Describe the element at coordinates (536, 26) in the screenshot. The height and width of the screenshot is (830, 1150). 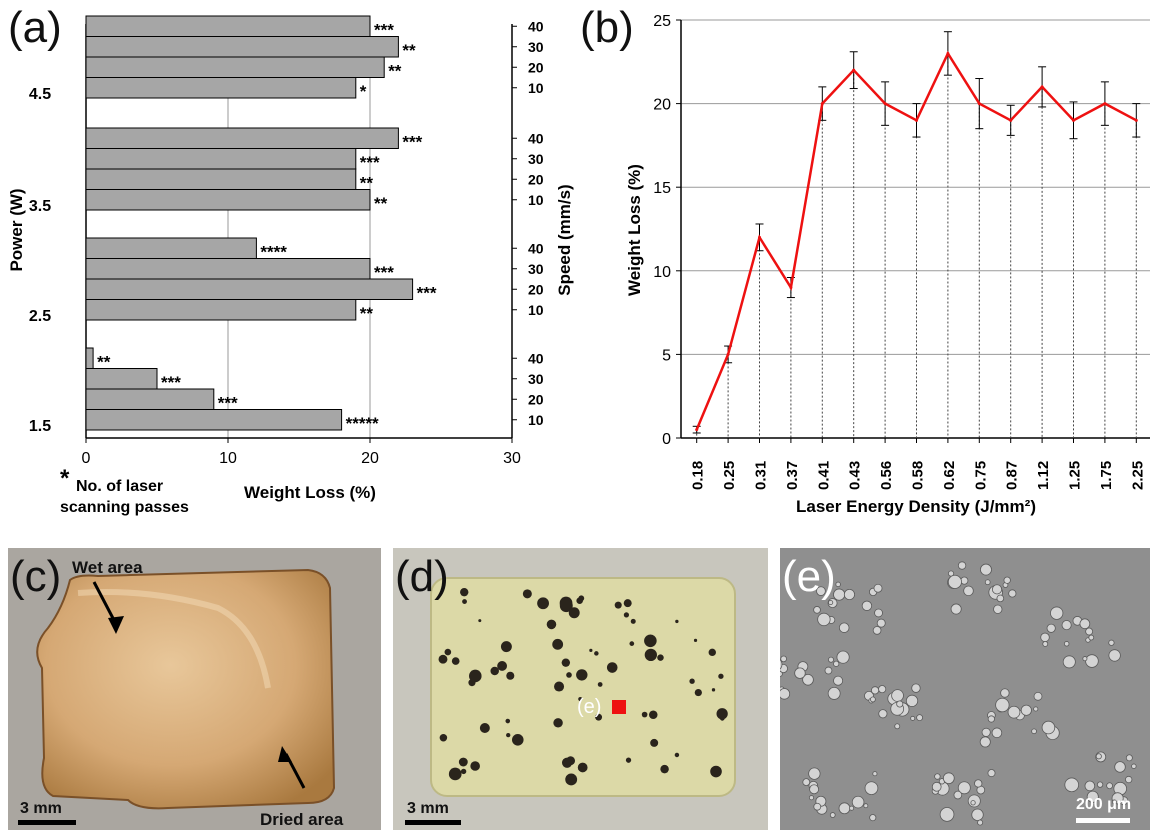
I see `speed-tick-label: 40` at that location.